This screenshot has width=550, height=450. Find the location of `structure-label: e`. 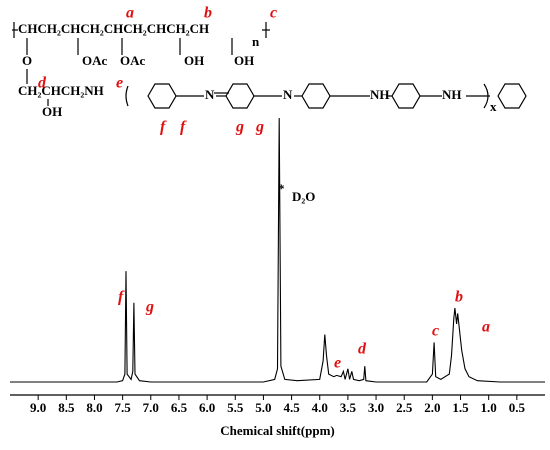

structure-label: e is located at coordinates (119, 83).